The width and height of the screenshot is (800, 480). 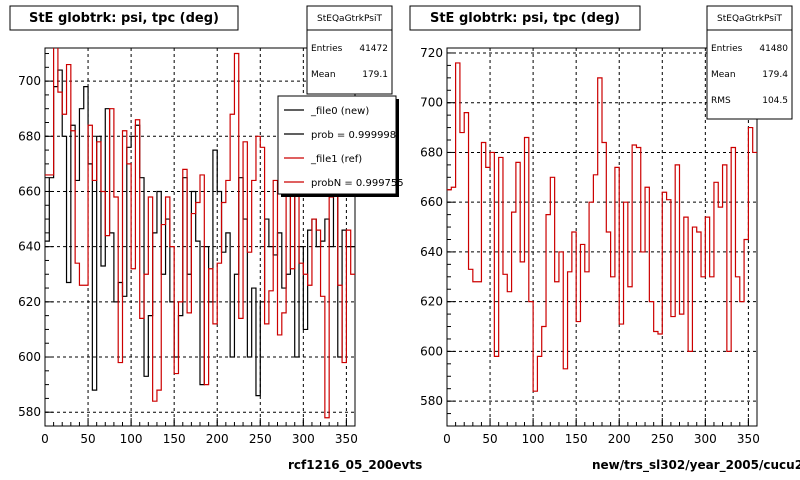 What do you see at coordinates (775, 101) in the screenshot?
I see `stats-value: 104.5` at bounding box center [775, 101].